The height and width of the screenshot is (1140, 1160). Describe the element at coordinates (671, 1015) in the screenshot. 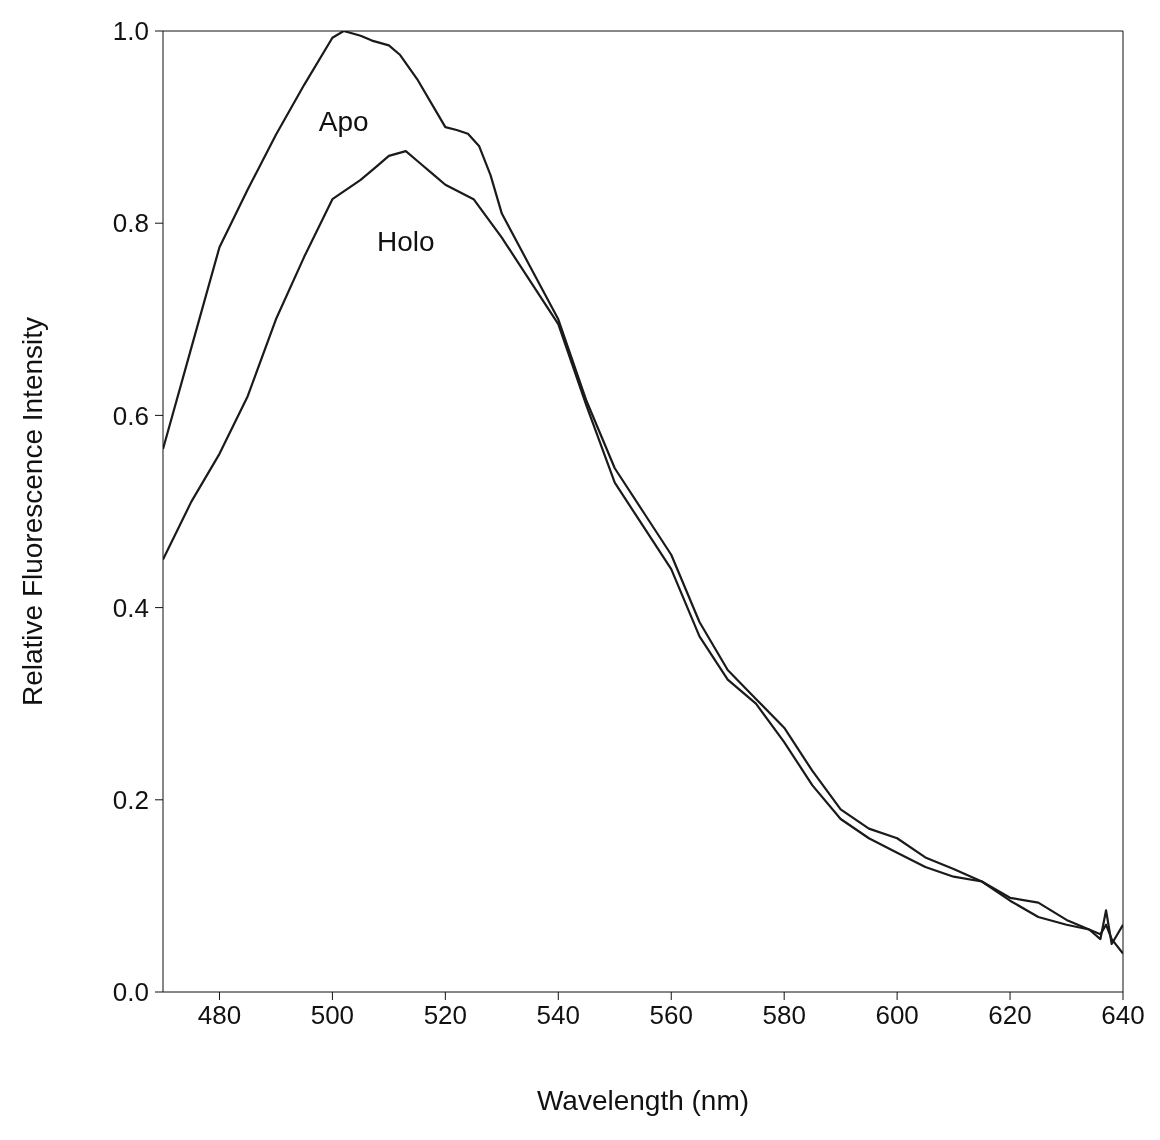

I see `x-tick-label: 560` at that location.